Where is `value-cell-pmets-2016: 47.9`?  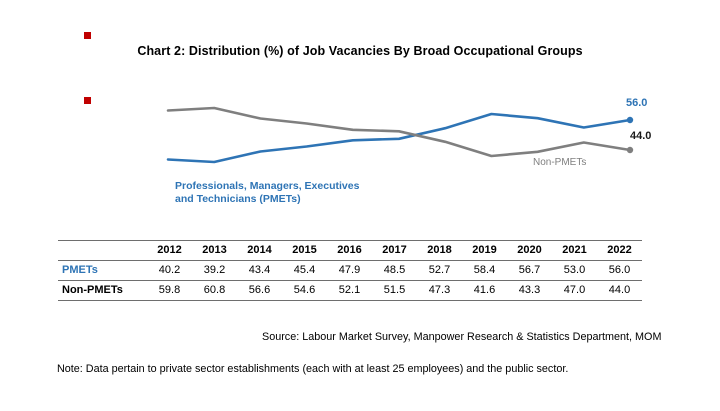
value-cell-pmets-2016: 47.9 is located at coordinates (349, 270).